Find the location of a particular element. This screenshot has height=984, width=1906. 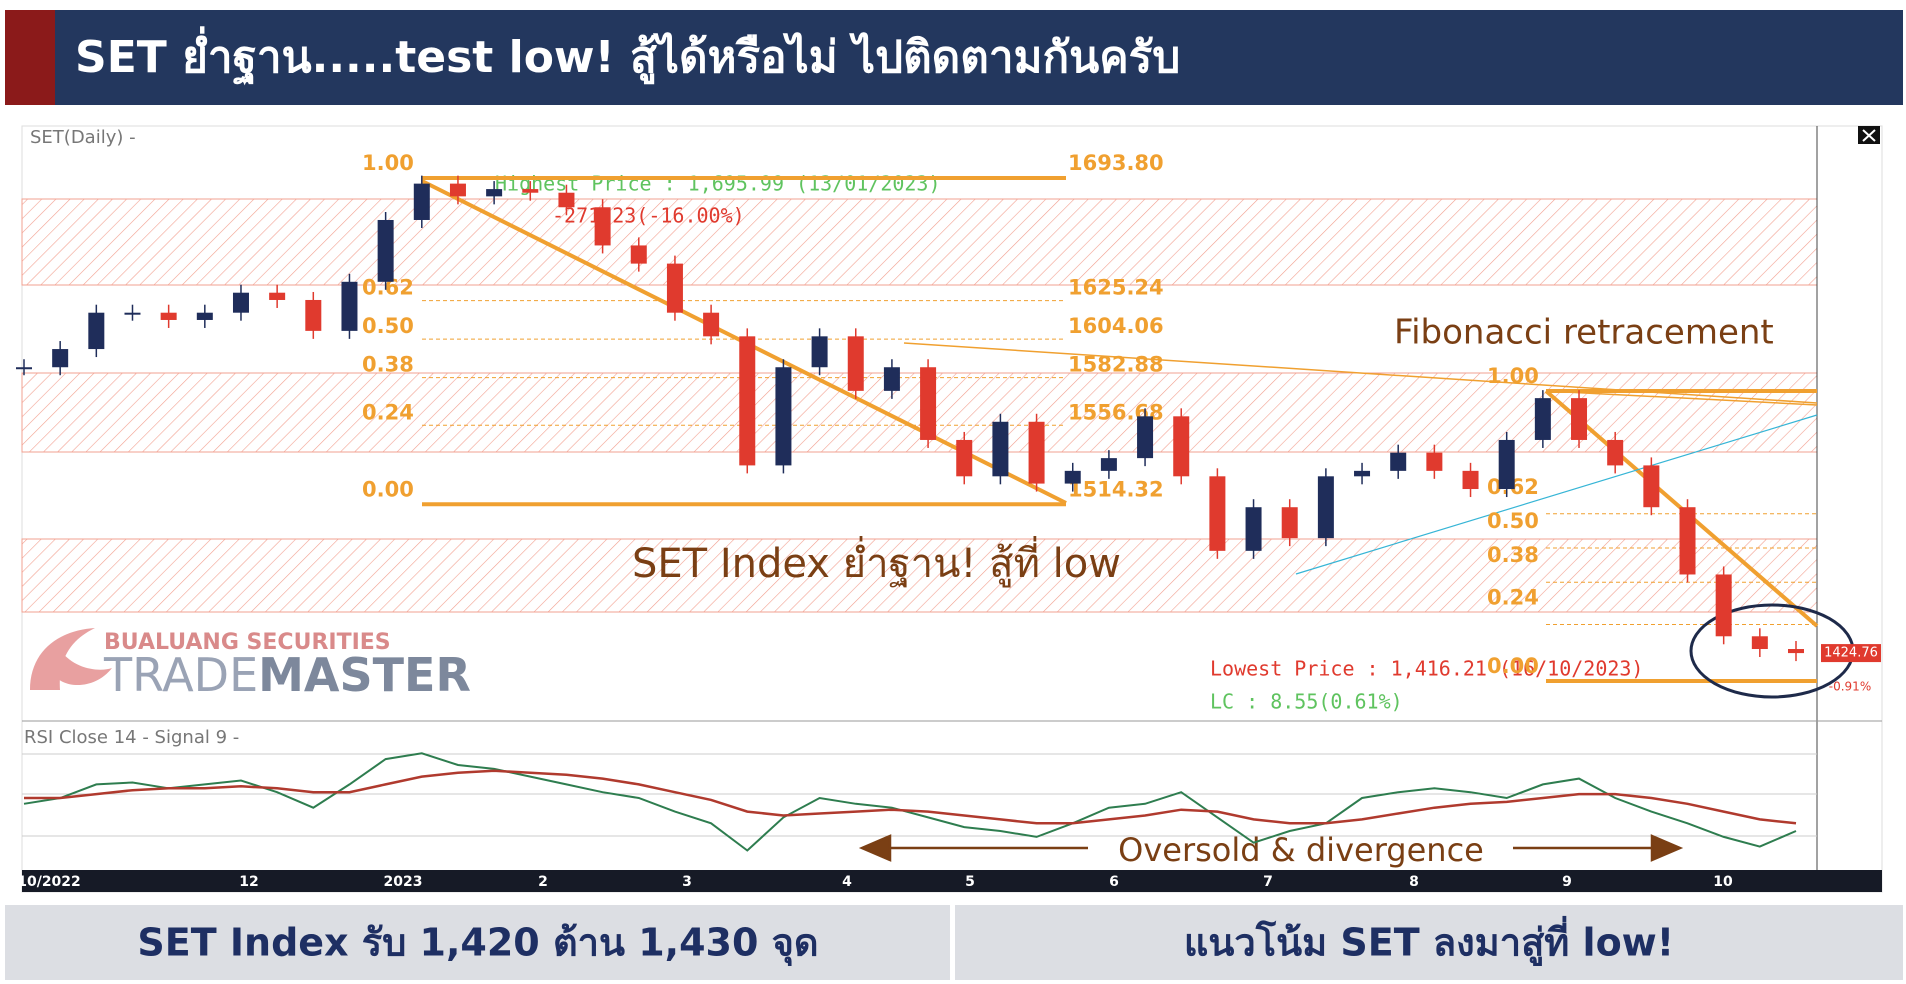

change: -271.23(-16.00%) is located at coordinates (648, 216).